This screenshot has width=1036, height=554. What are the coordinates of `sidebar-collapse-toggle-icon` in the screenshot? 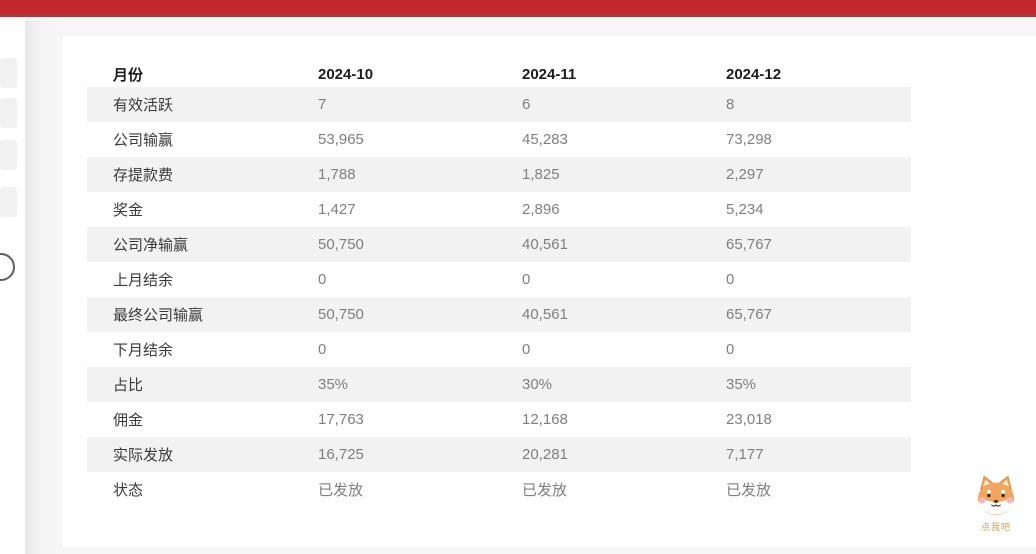 It's located at (7, 267).